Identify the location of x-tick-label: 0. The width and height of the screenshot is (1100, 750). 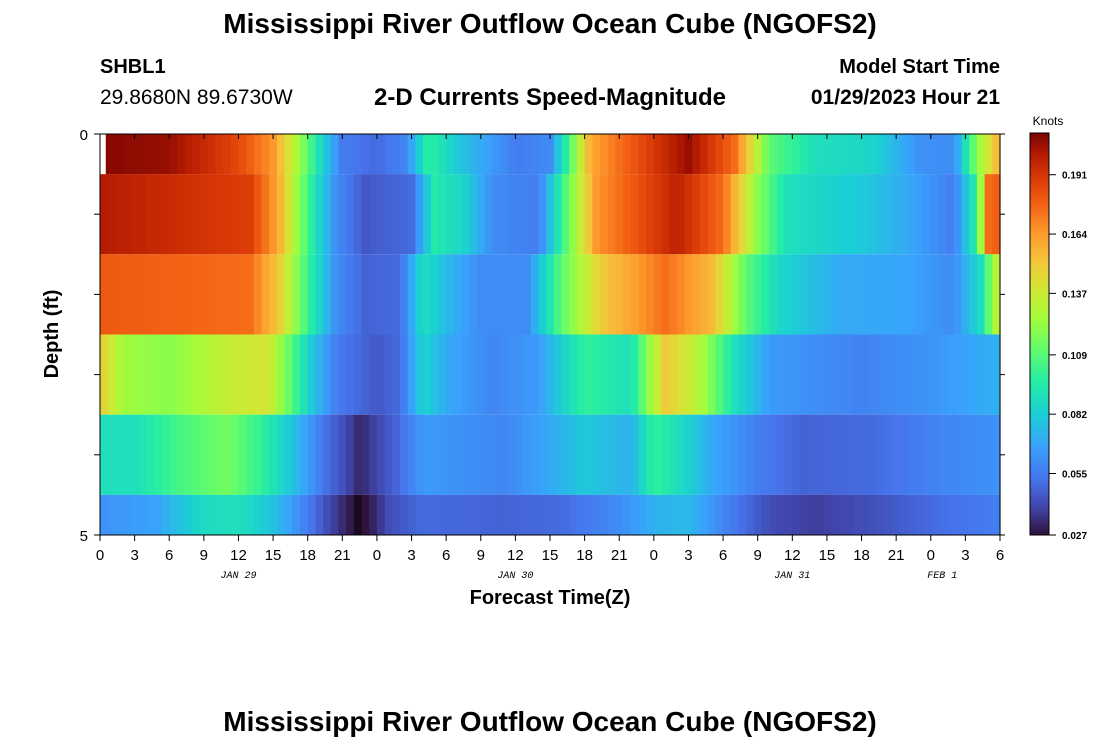
(100, 555).